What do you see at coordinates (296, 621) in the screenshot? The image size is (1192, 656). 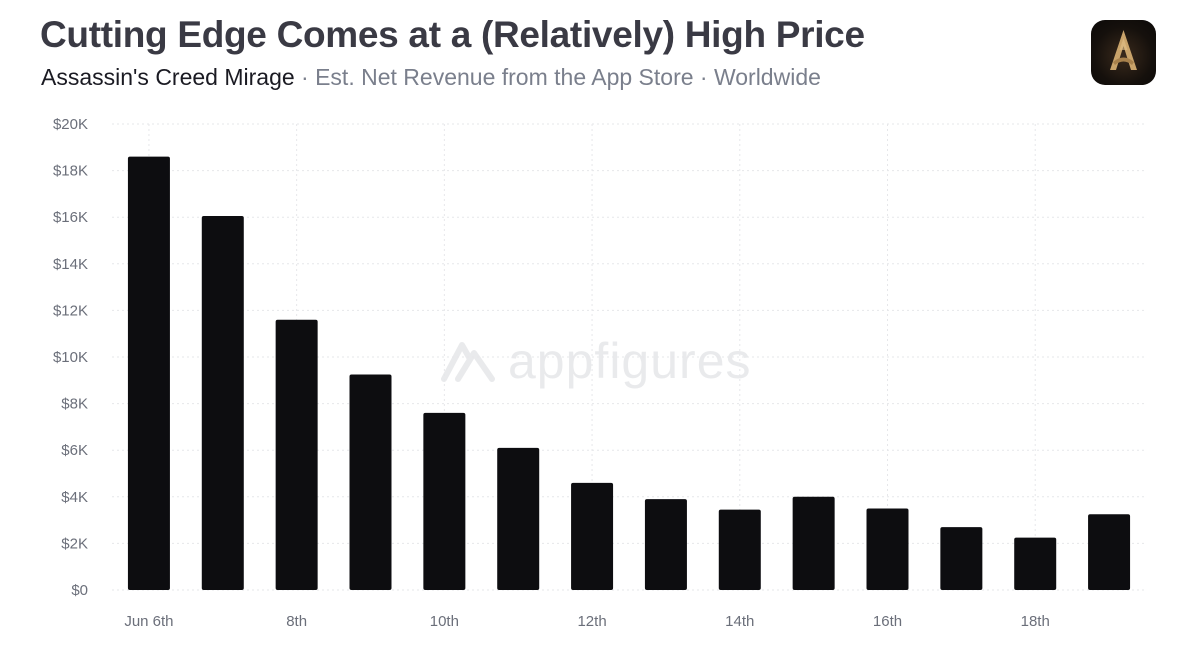 I see `x-tick-label: 8th` at bounding box center [296, 621].